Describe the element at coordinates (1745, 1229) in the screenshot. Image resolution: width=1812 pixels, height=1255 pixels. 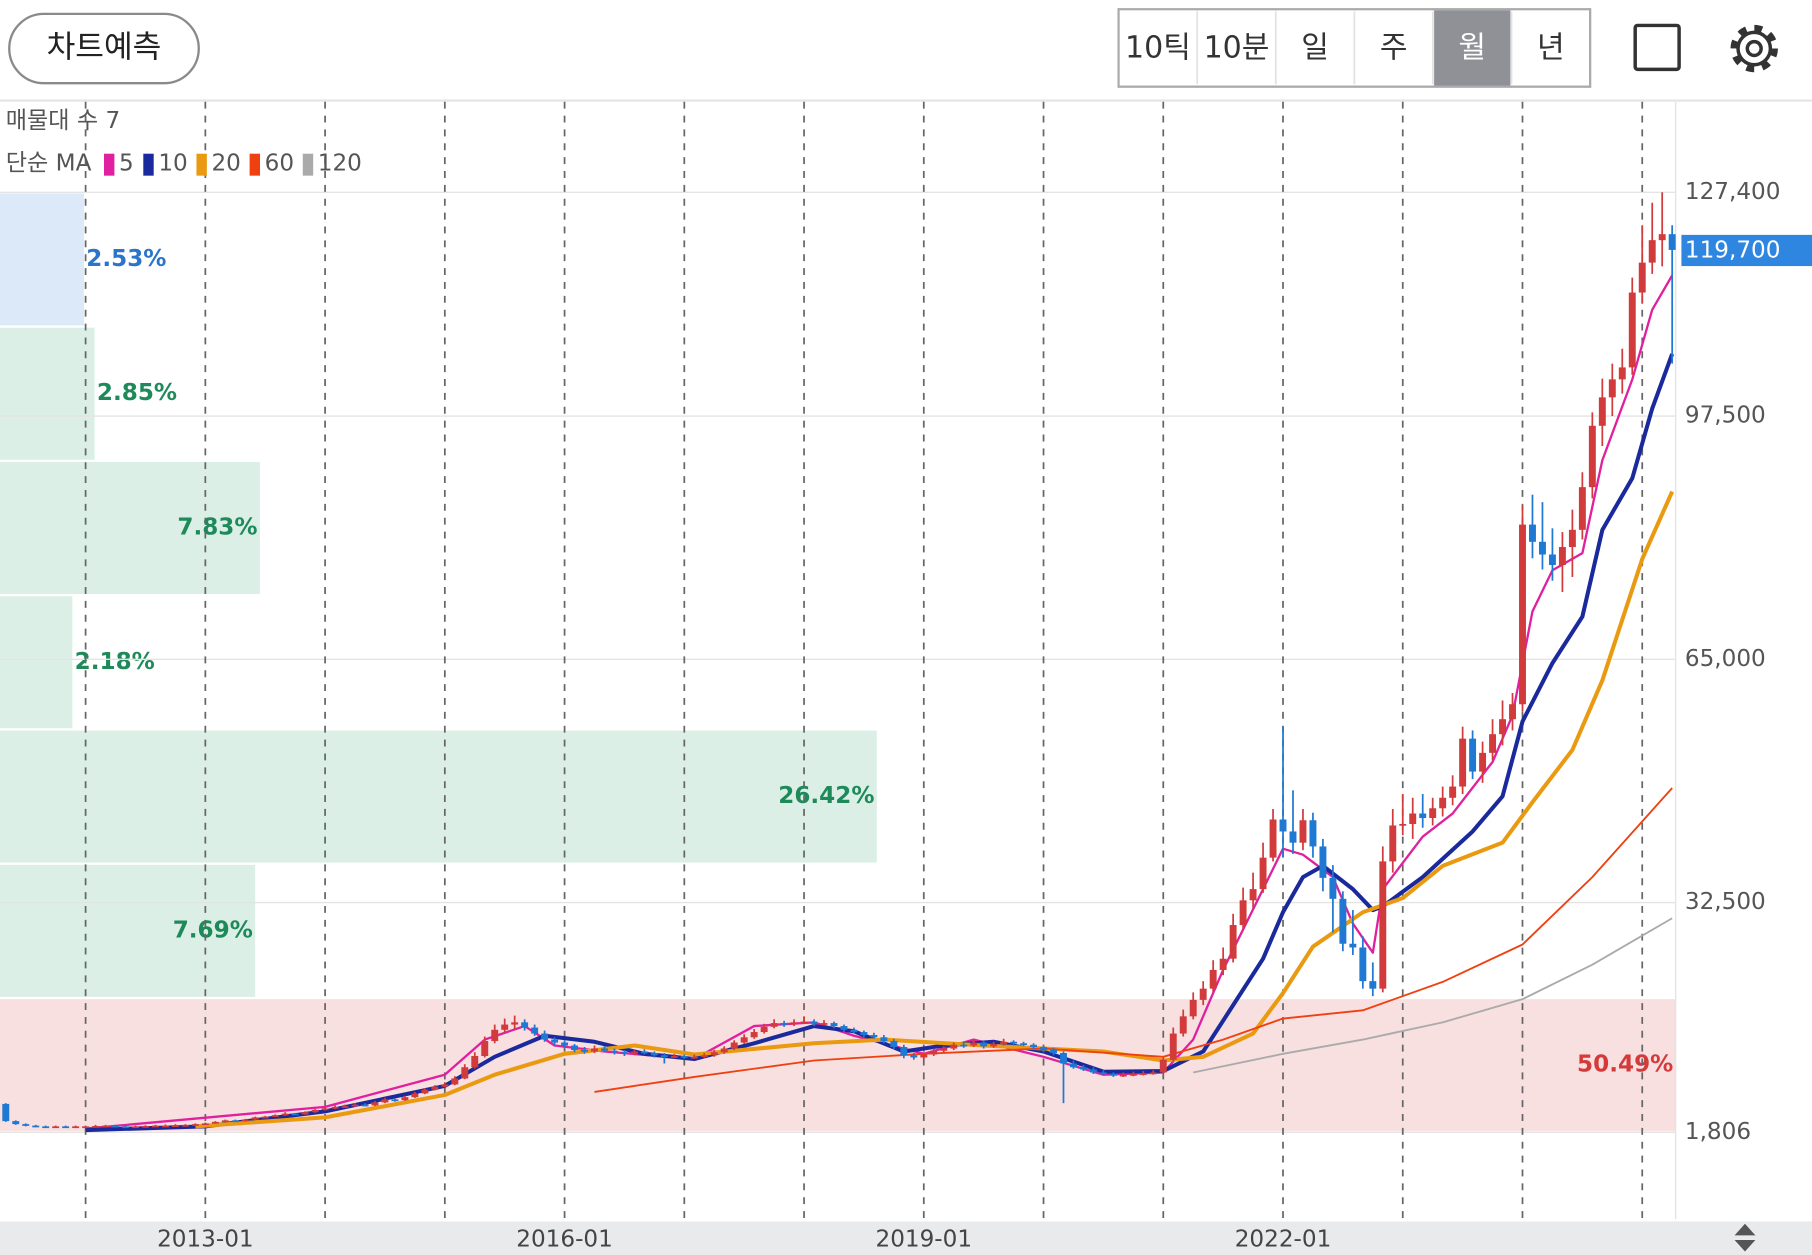
I see `arrow-up` at that location.